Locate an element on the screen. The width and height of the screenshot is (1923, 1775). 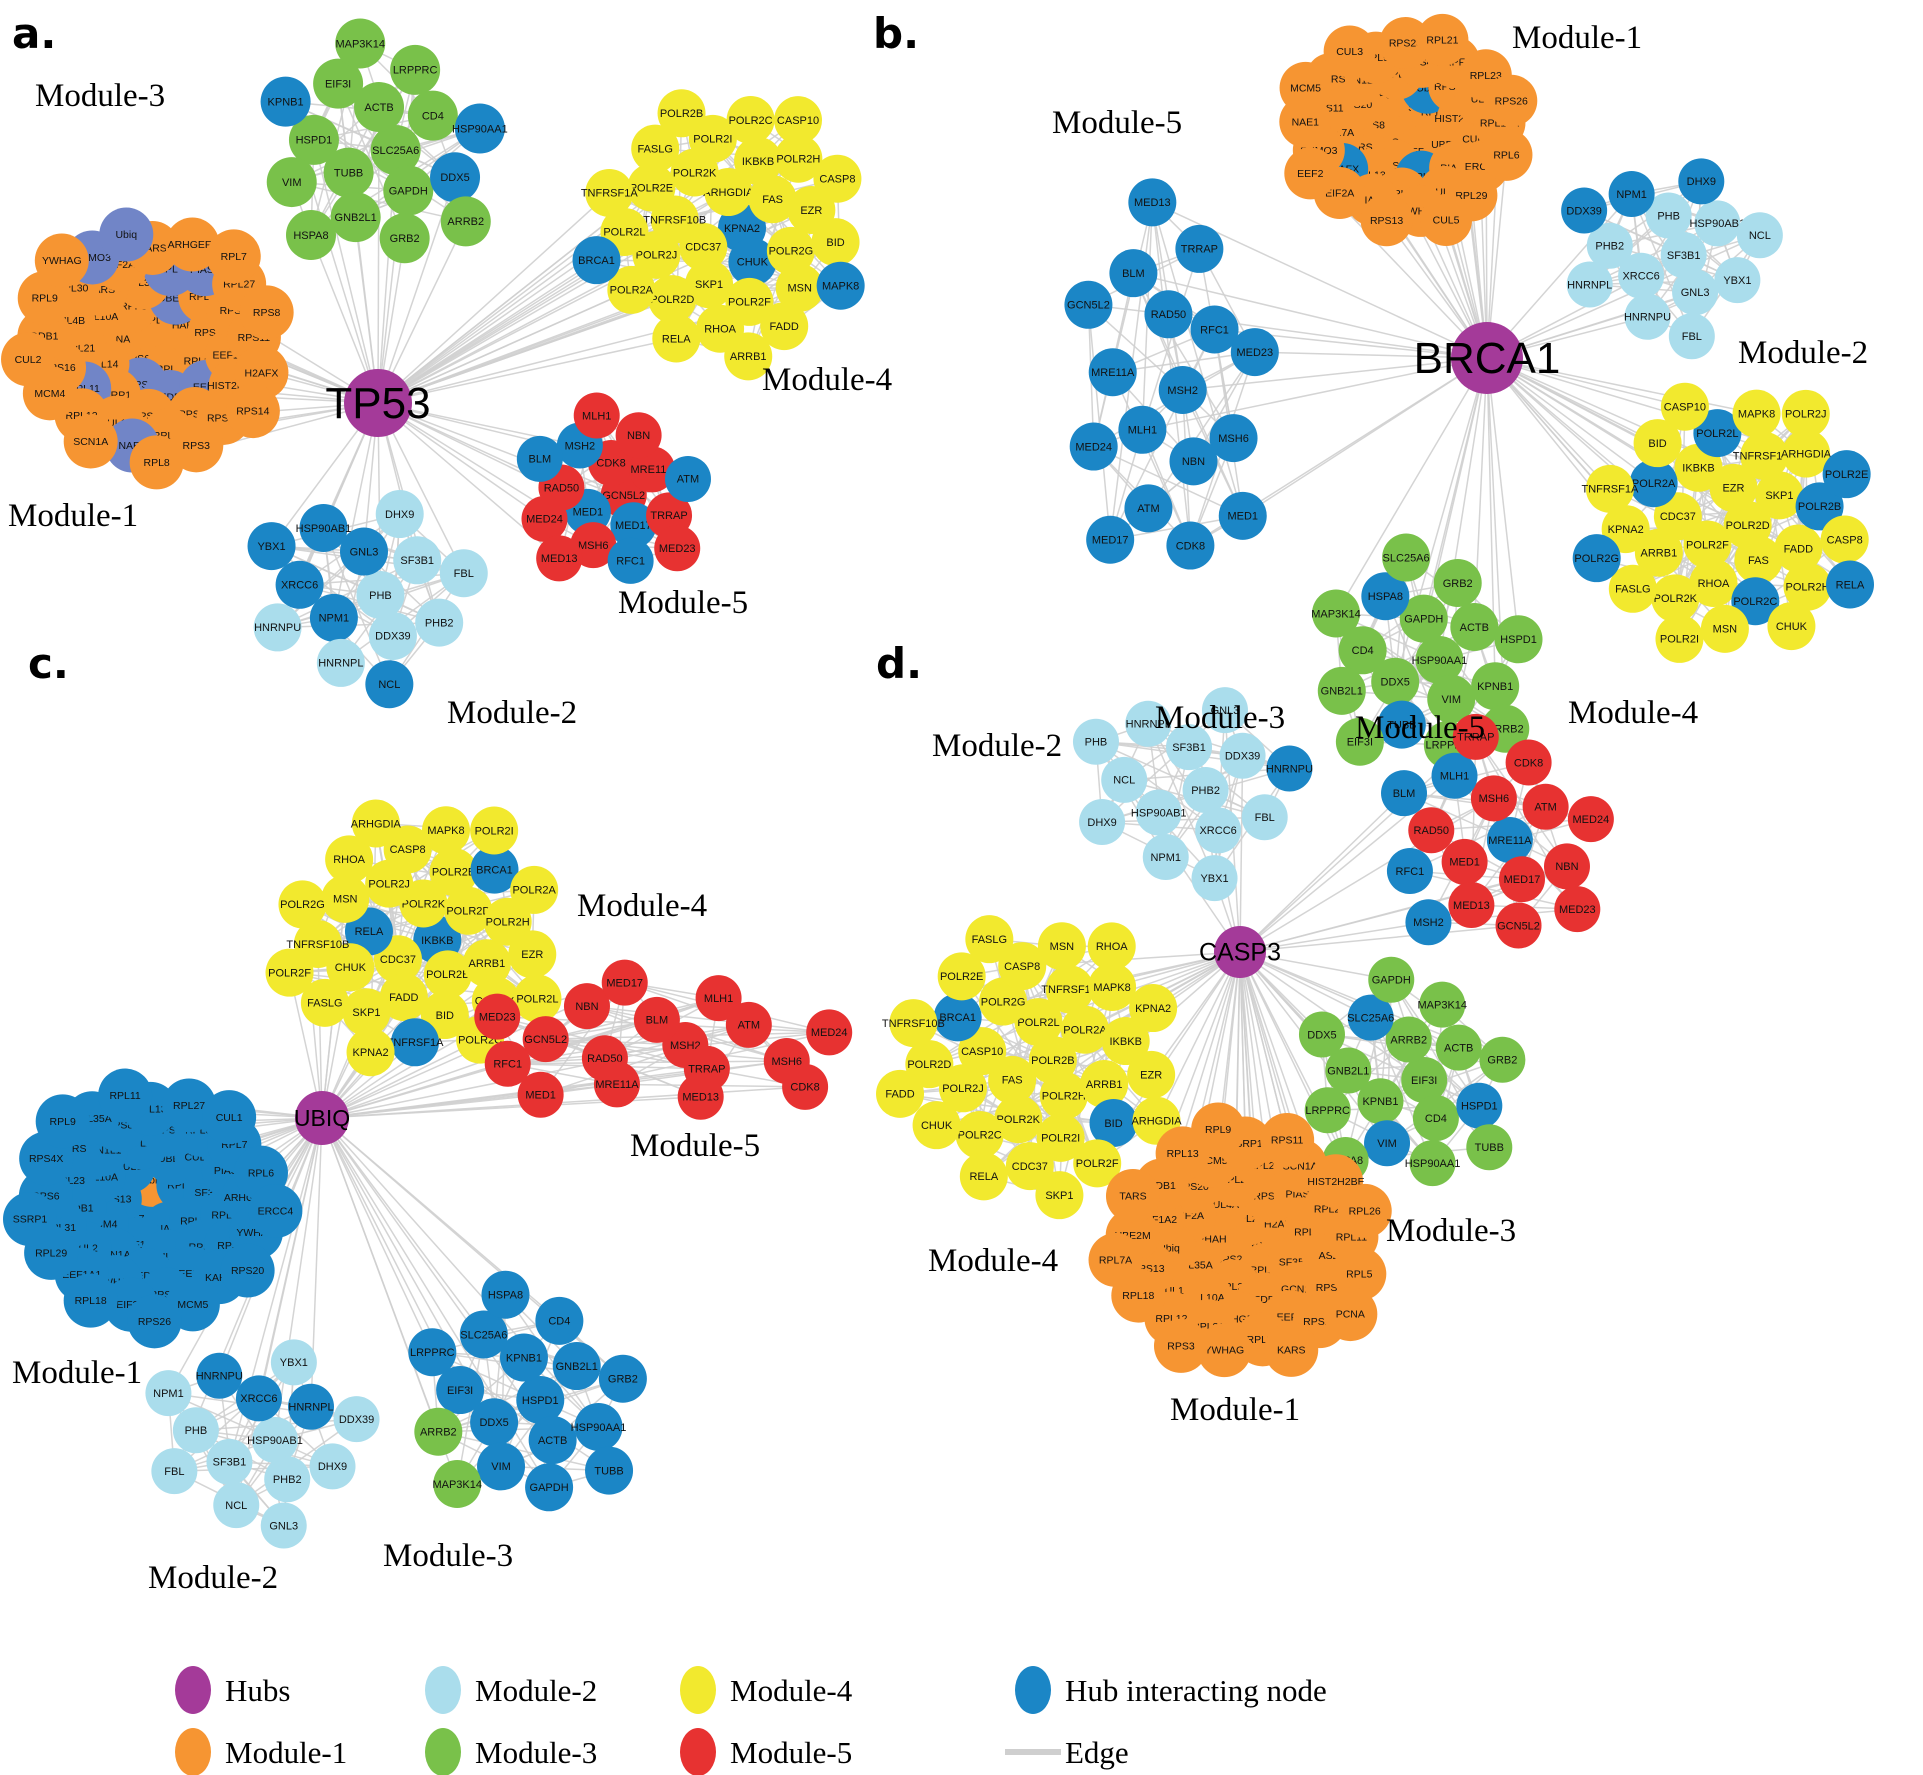
node-label-SF3B1: SF3B1 is located at coordinates (1684, 256).